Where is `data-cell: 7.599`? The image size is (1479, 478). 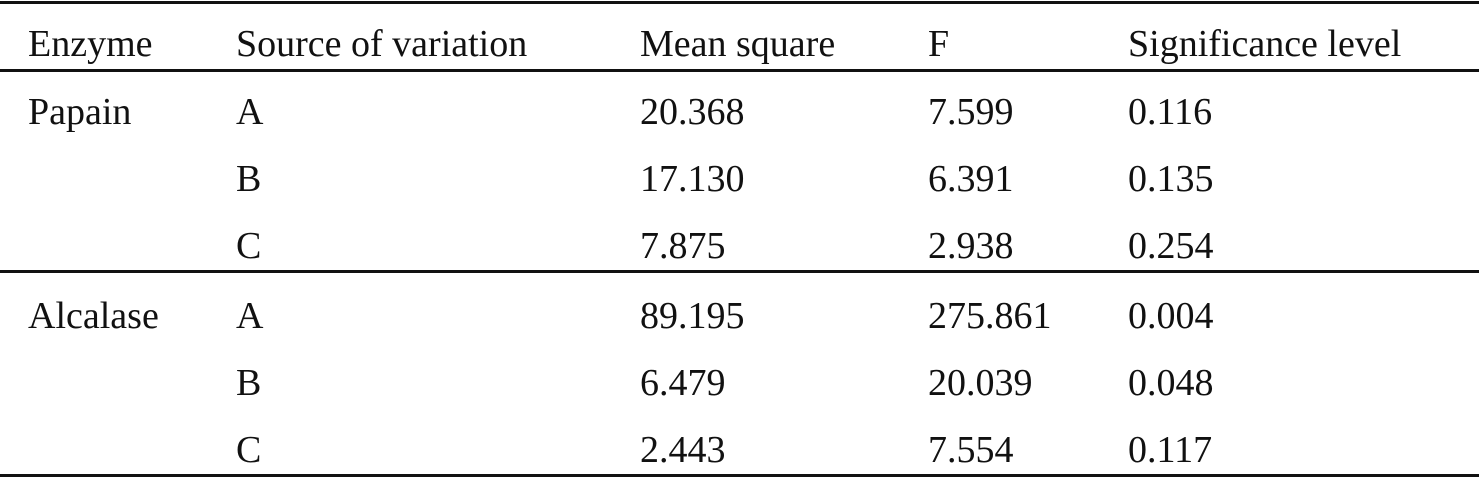
data-cell: 7.599 is located at coordinates (971, 112).